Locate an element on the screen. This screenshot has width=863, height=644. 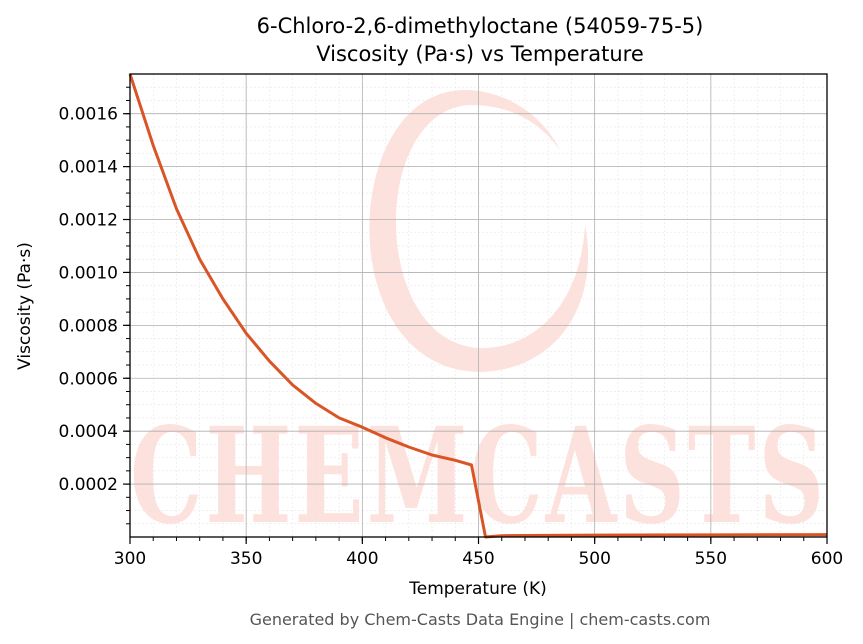
y-tick-label: 0.0004 is located at coordinates (88, 432).